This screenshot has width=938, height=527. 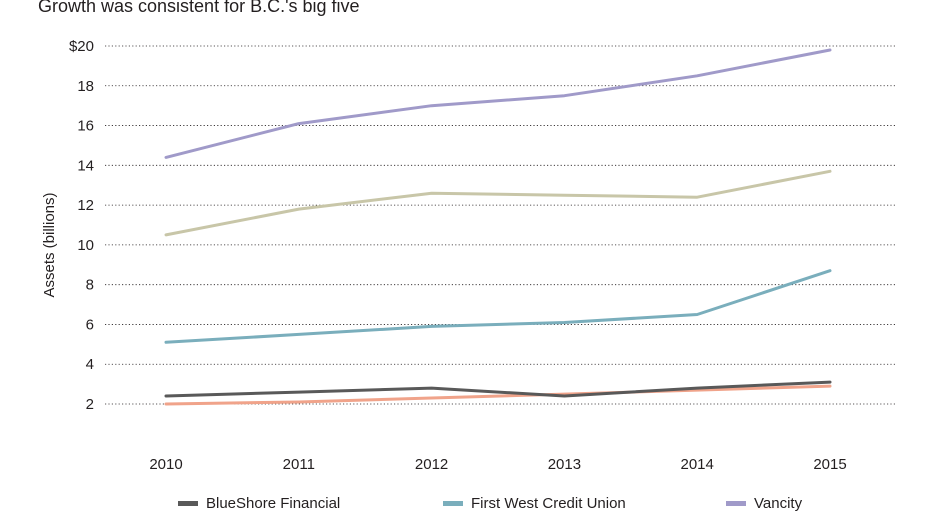 I want to click on x-axis-ticks: 2010 2011 2012 2013 2014 2015, so click(x=497, y=464).